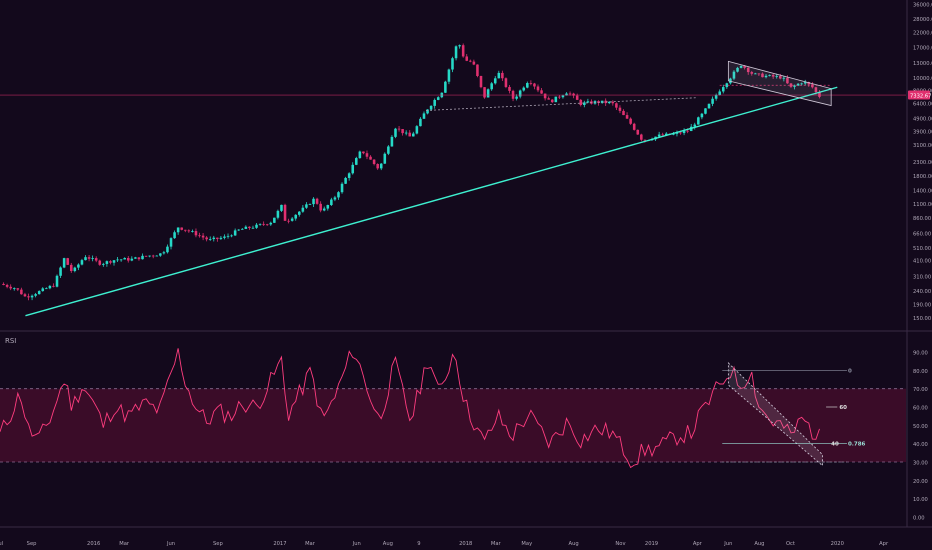 This screenshot has height=550, width=932. Describe the element at coordinates (922, 133) in the screenshot. I see `price-tick-label: 3900.00` at that location.